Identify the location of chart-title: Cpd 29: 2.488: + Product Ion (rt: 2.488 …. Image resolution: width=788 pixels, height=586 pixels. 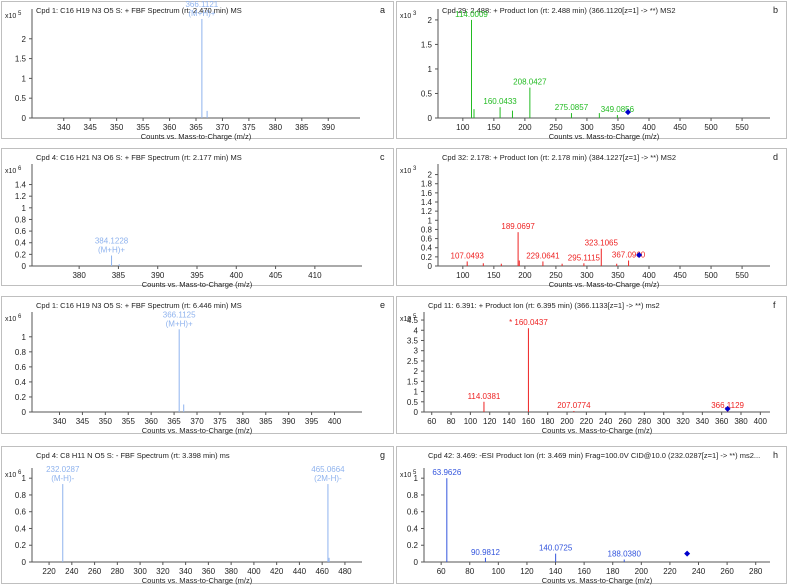
(559, 10).